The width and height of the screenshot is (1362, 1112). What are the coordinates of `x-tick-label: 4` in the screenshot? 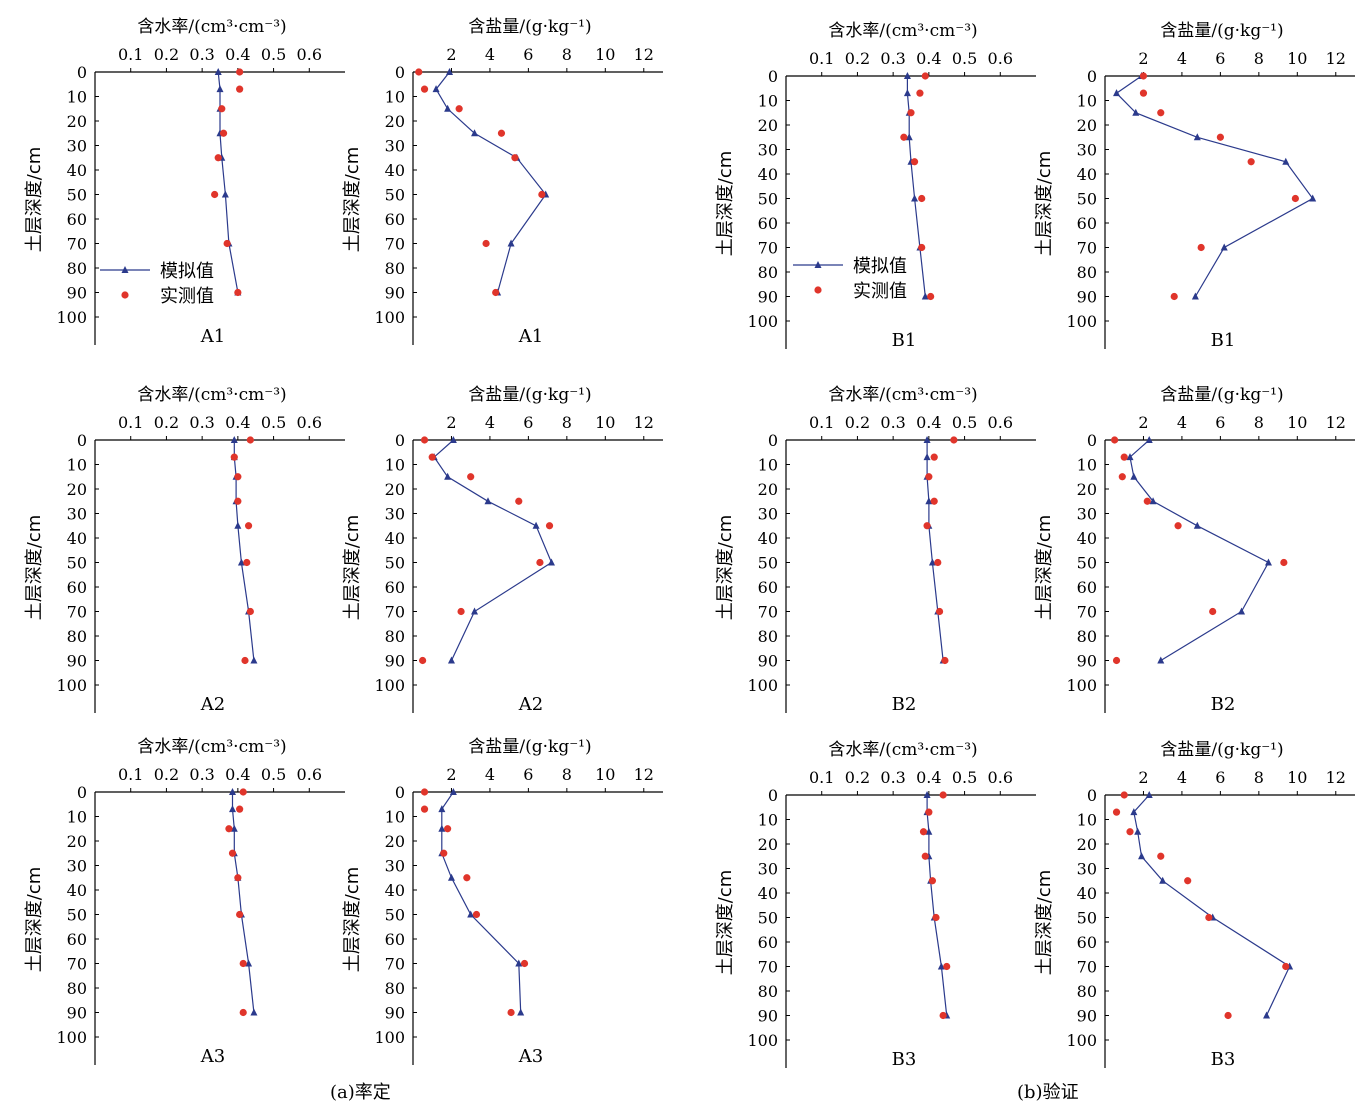 It's located at (490, 774).